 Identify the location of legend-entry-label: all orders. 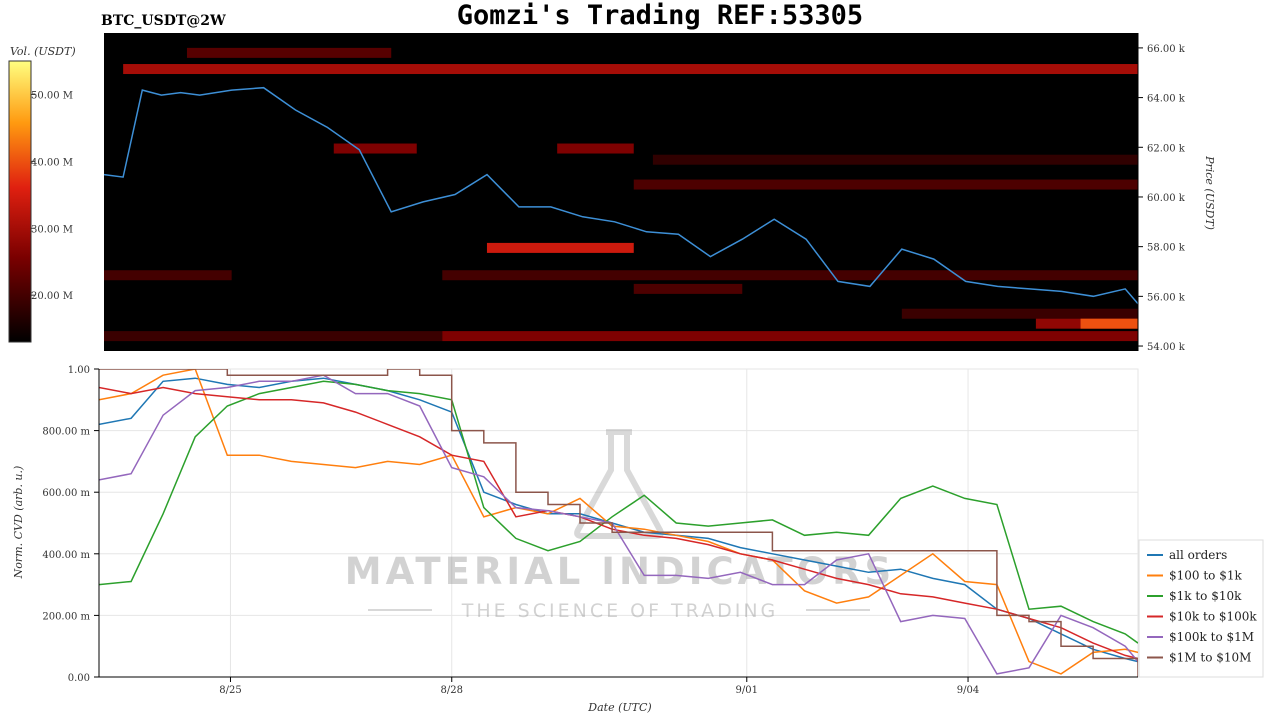
(1198, 555).